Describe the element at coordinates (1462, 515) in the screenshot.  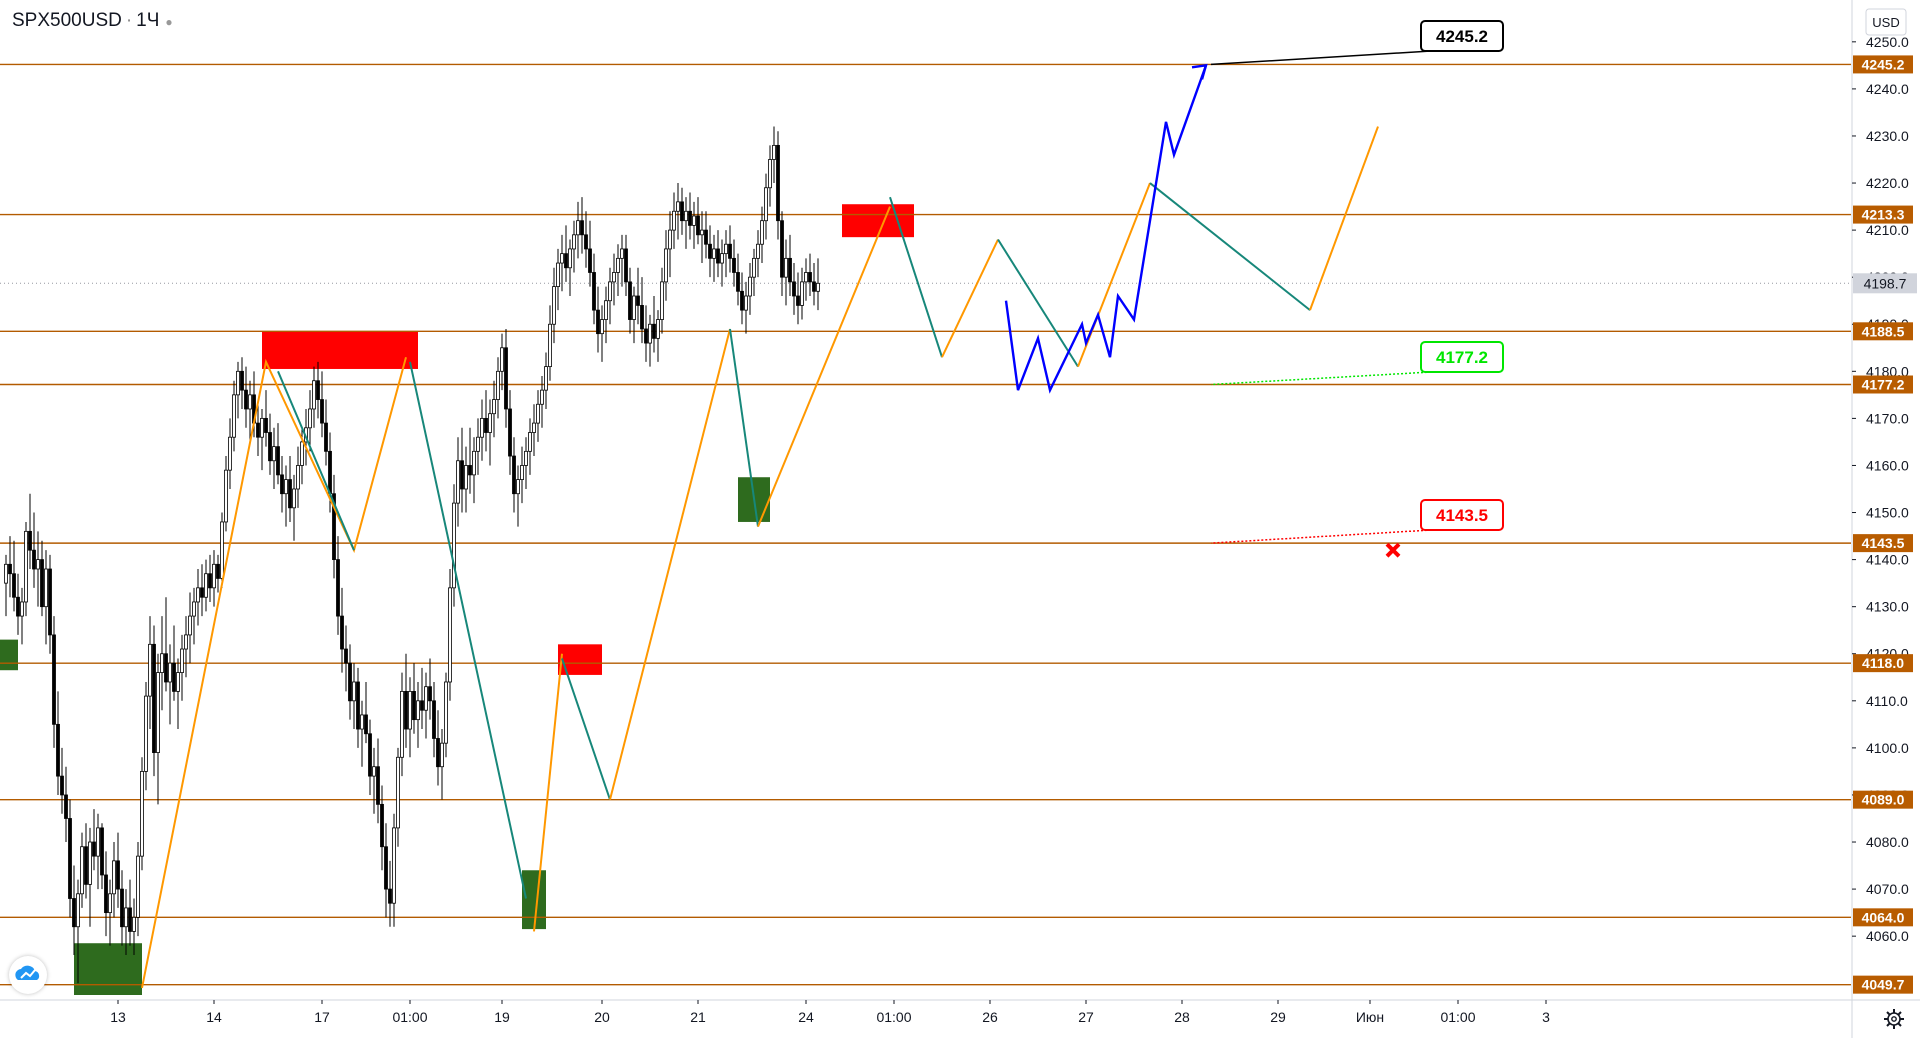
I see `callout-box` at that location.